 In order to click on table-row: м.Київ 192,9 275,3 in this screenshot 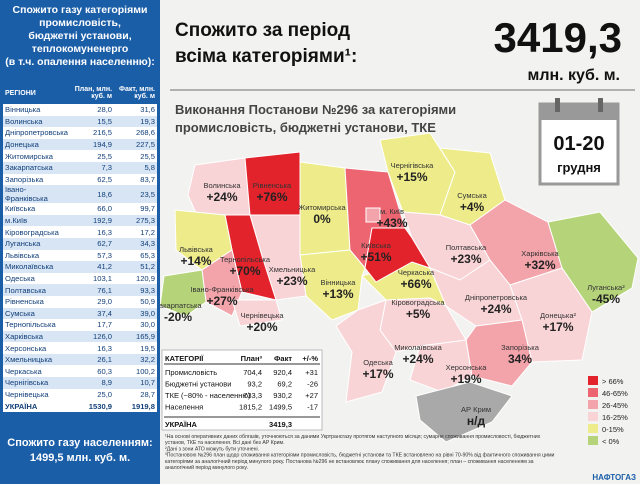, I will do `click(80, 220)`.